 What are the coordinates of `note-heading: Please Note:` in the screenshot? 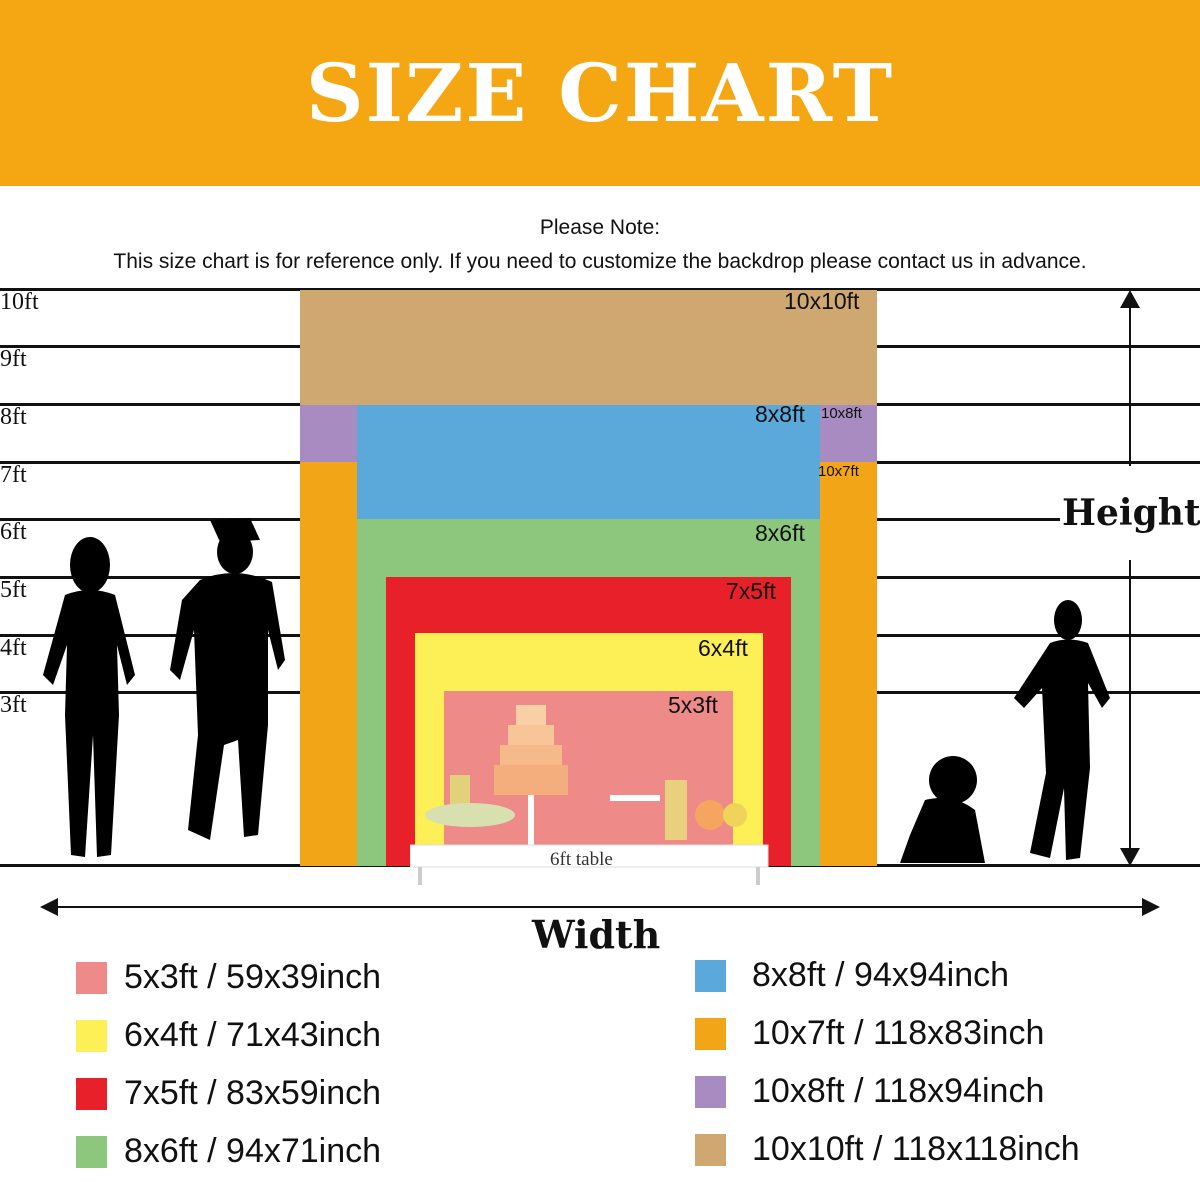 It's located at (600, 227).